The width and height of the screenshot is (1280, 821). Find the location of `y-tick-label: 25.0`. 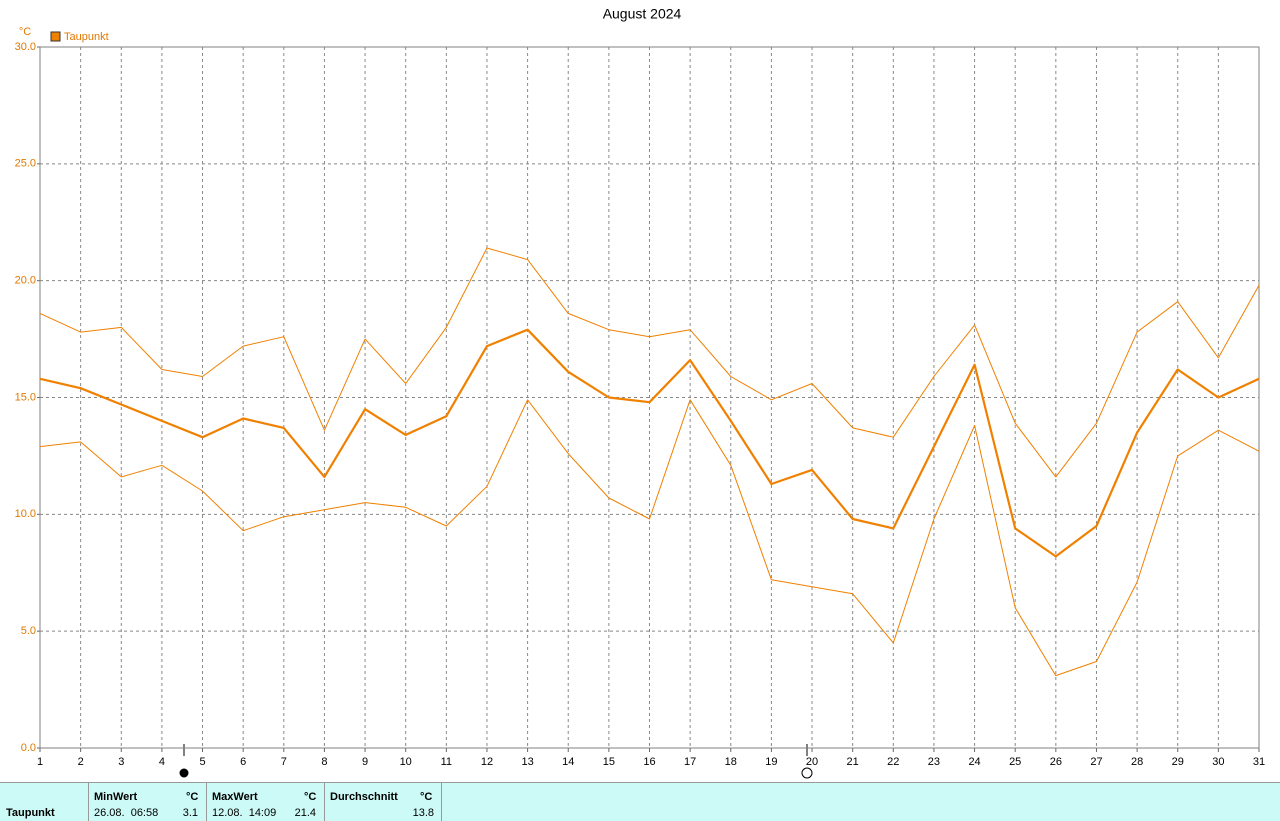

y-tick-label: 25.0 is located at coordinates (25, 164).